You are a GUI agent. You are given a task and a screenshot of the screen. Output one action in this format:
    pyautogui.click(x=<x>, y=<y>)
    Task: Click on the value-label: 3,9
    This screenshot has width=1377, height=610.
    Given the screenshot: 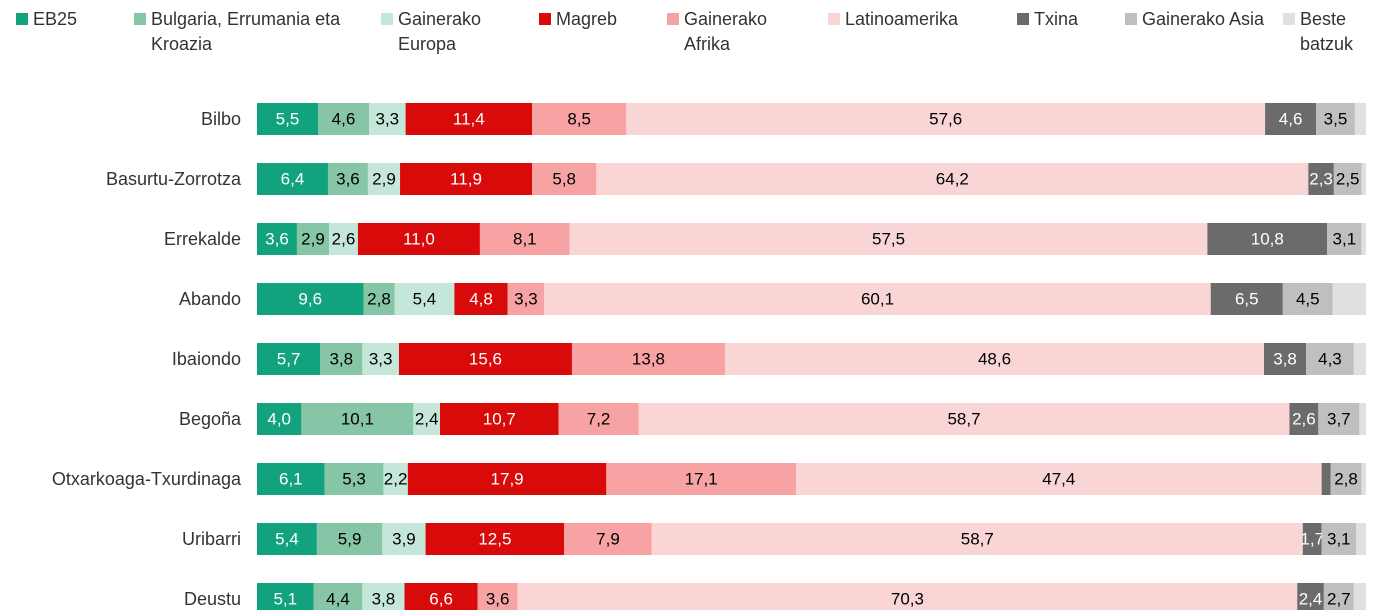 What is the action you would take?
    pyautogui.click(x=404, y=539)
    